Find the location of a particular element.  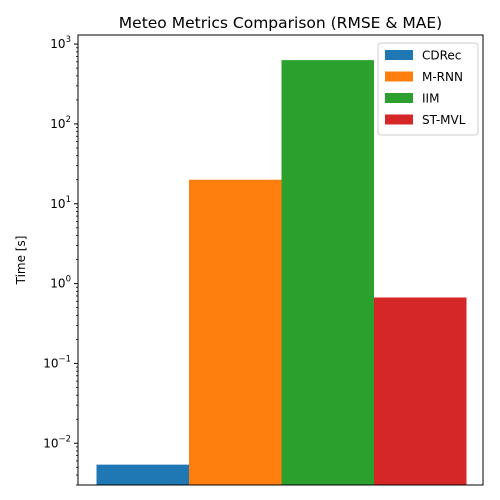

y-axis-label: Time [s] is located at coordinates (21, 261).